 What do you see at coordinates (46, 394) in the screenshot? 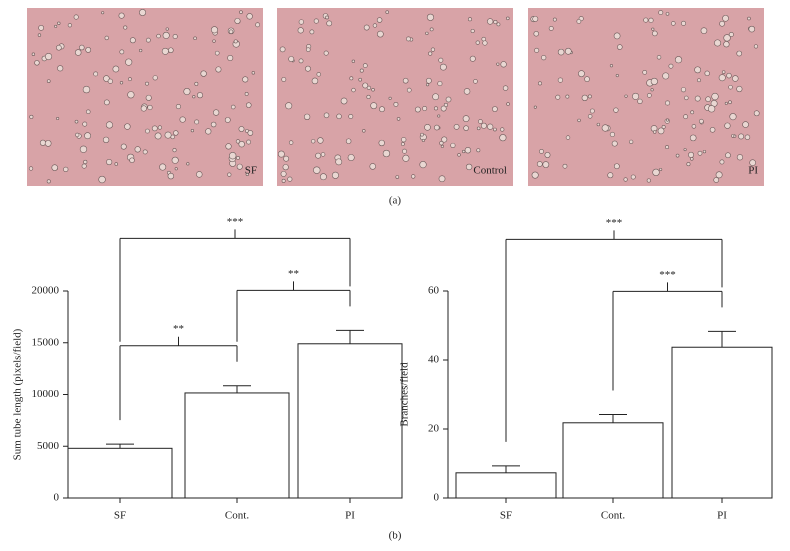
I see `y-tick-label: 10000` at bounding box center [46, 394].